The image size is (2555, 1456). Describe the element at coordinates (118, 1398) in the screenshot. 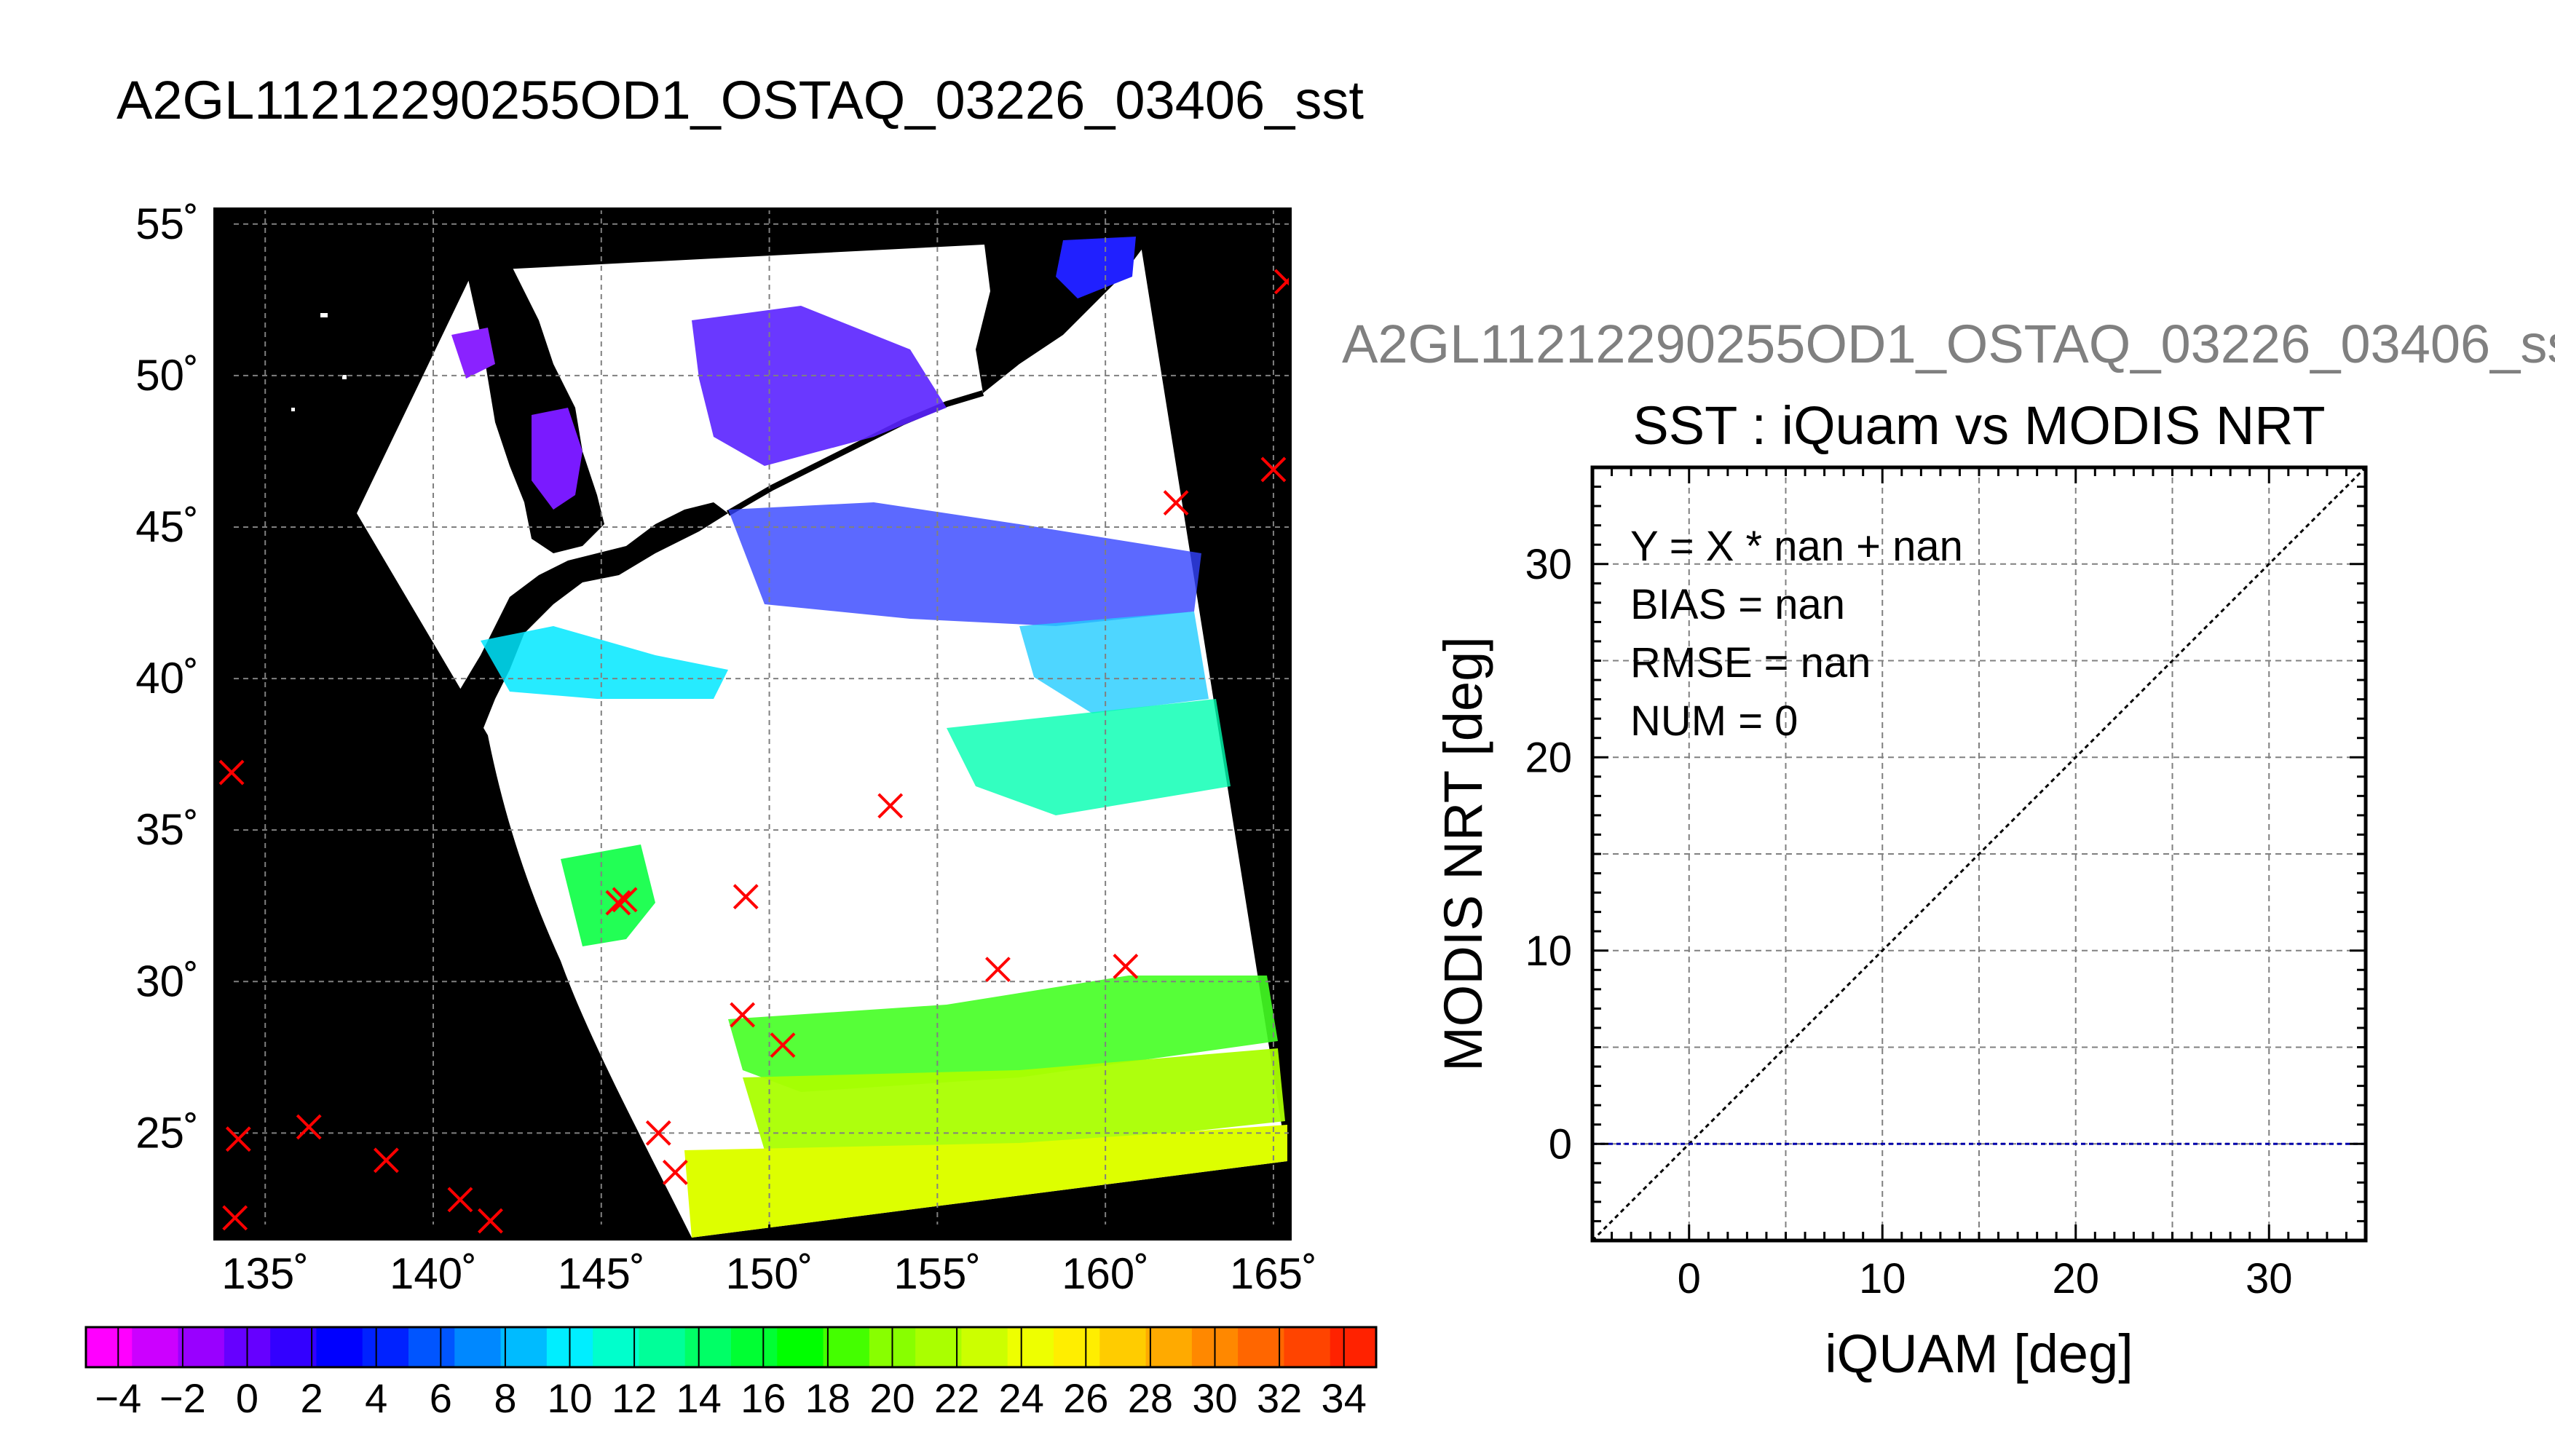

I see `colorbar-tick-label: −4` at that location.